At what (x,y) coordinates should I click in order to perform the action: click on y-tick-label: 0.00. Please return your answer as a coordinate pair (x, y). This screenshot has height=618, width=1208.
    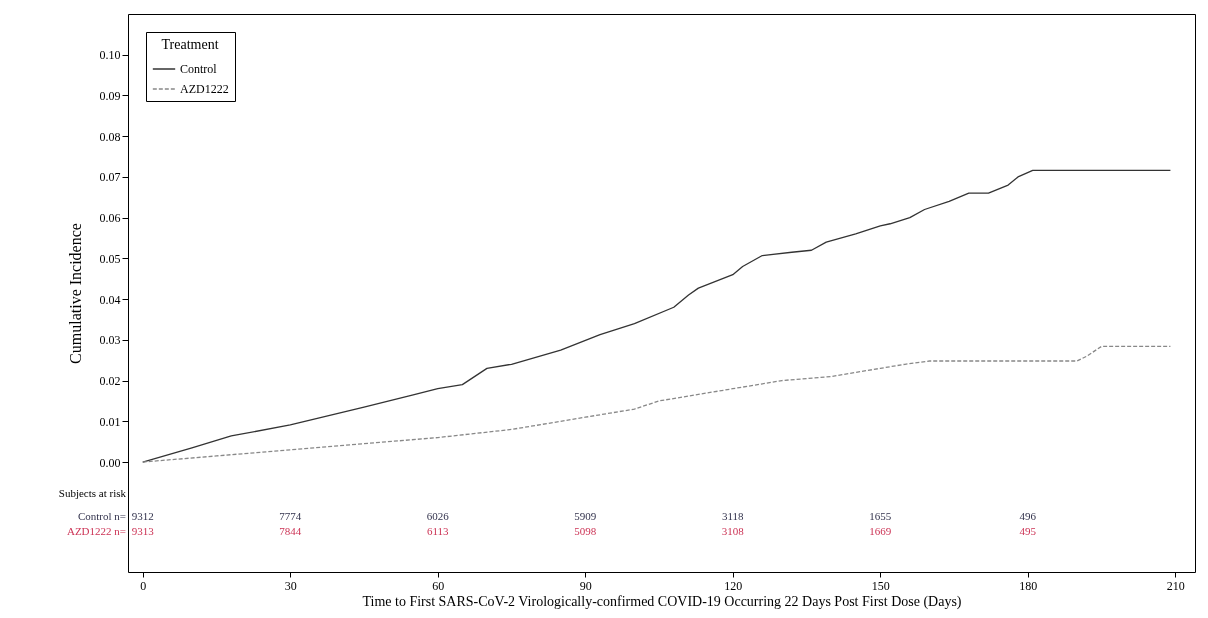
    Looking at the image, I should click on (110, 462).